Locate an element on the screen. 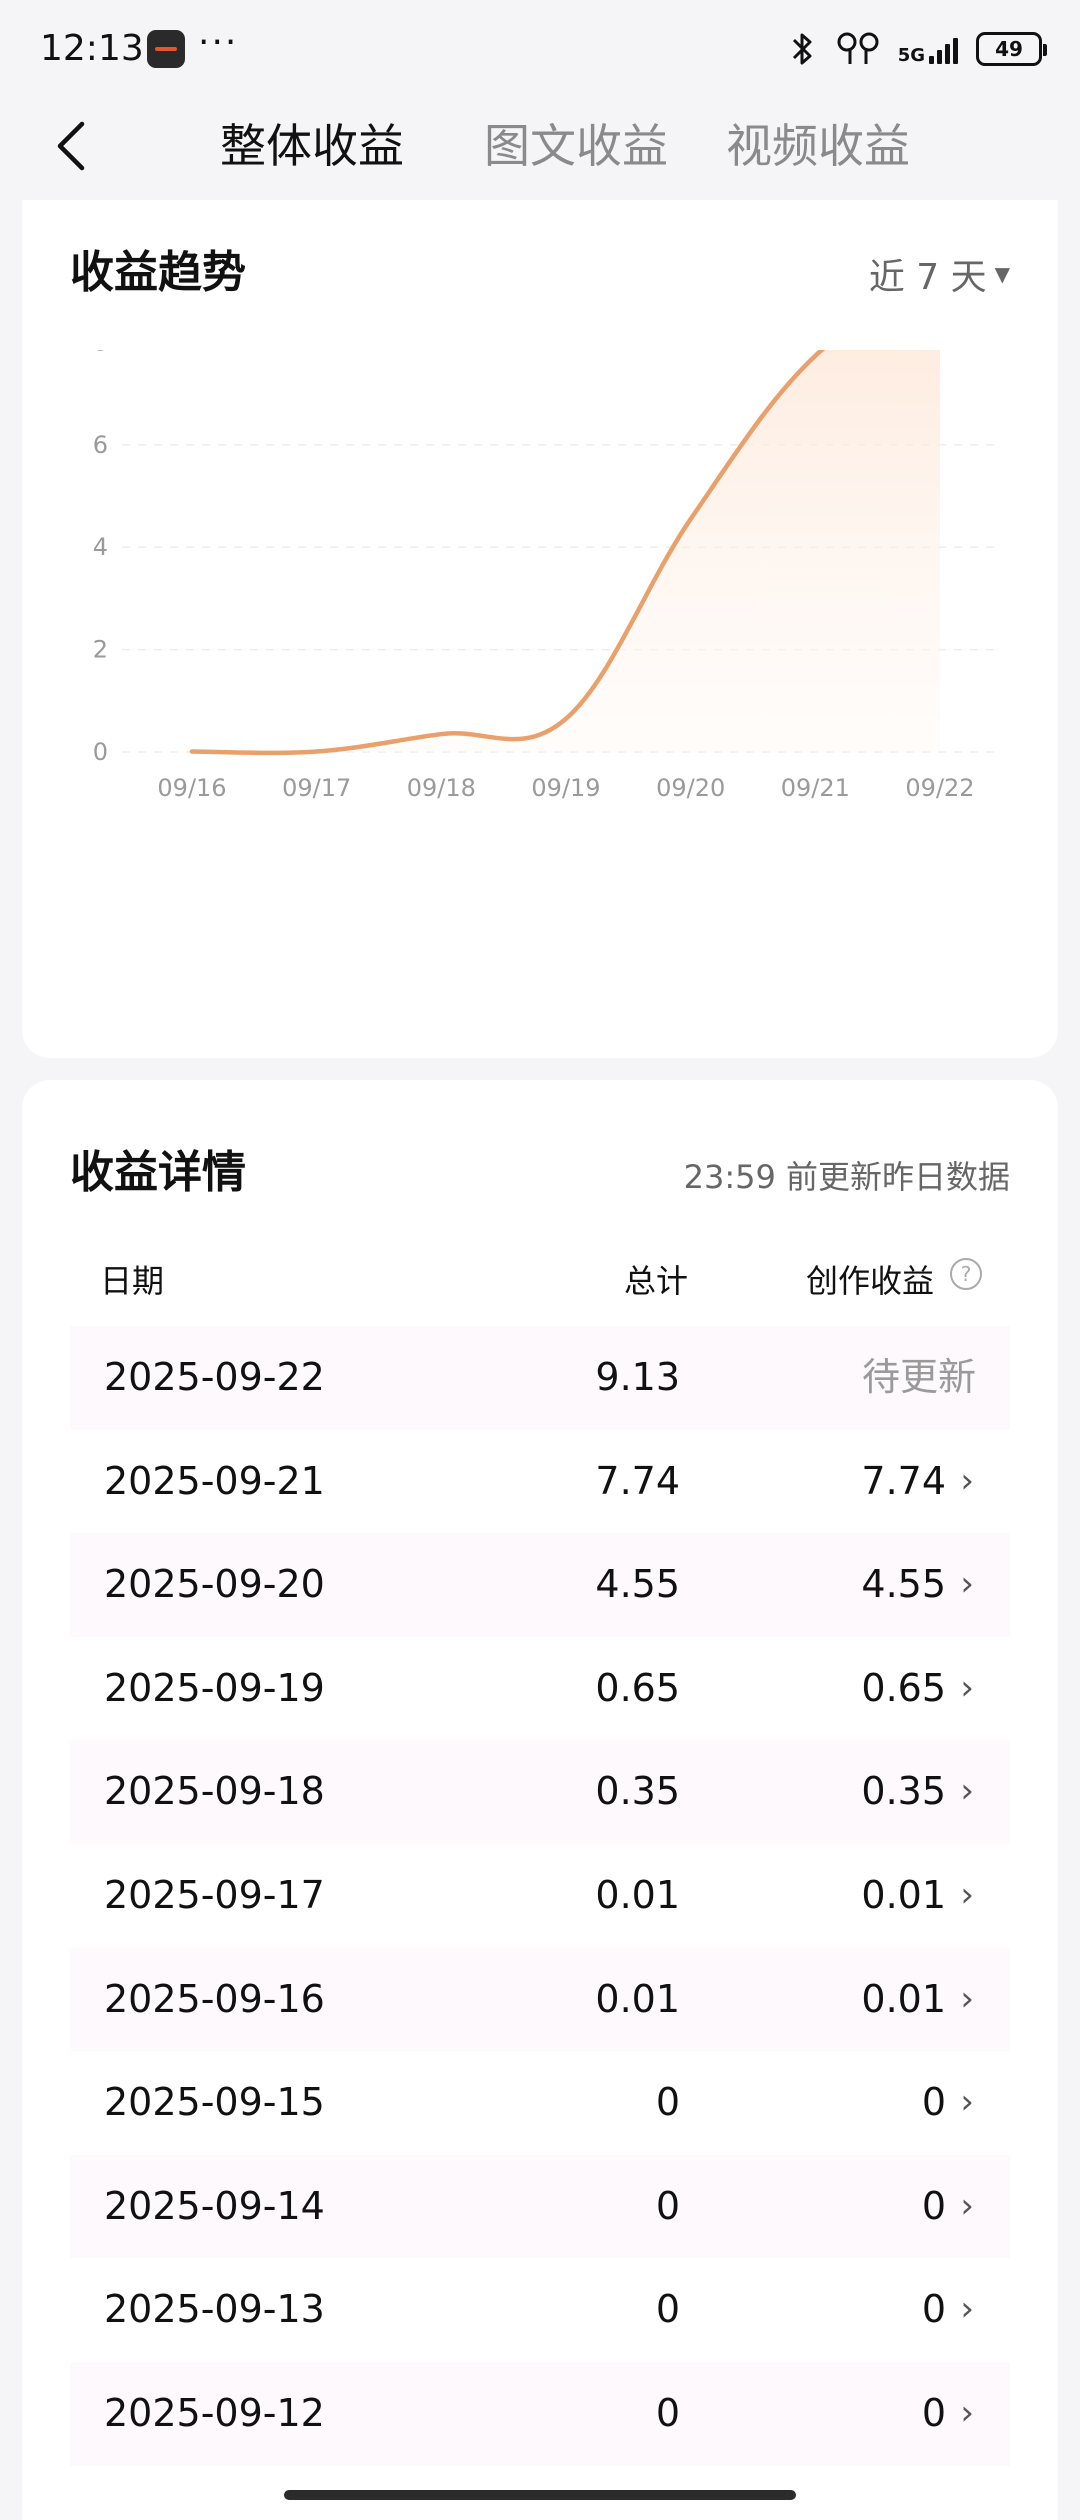  update-note: 23:59 前更新昨日数据 is located at coordinates (846, 1177).